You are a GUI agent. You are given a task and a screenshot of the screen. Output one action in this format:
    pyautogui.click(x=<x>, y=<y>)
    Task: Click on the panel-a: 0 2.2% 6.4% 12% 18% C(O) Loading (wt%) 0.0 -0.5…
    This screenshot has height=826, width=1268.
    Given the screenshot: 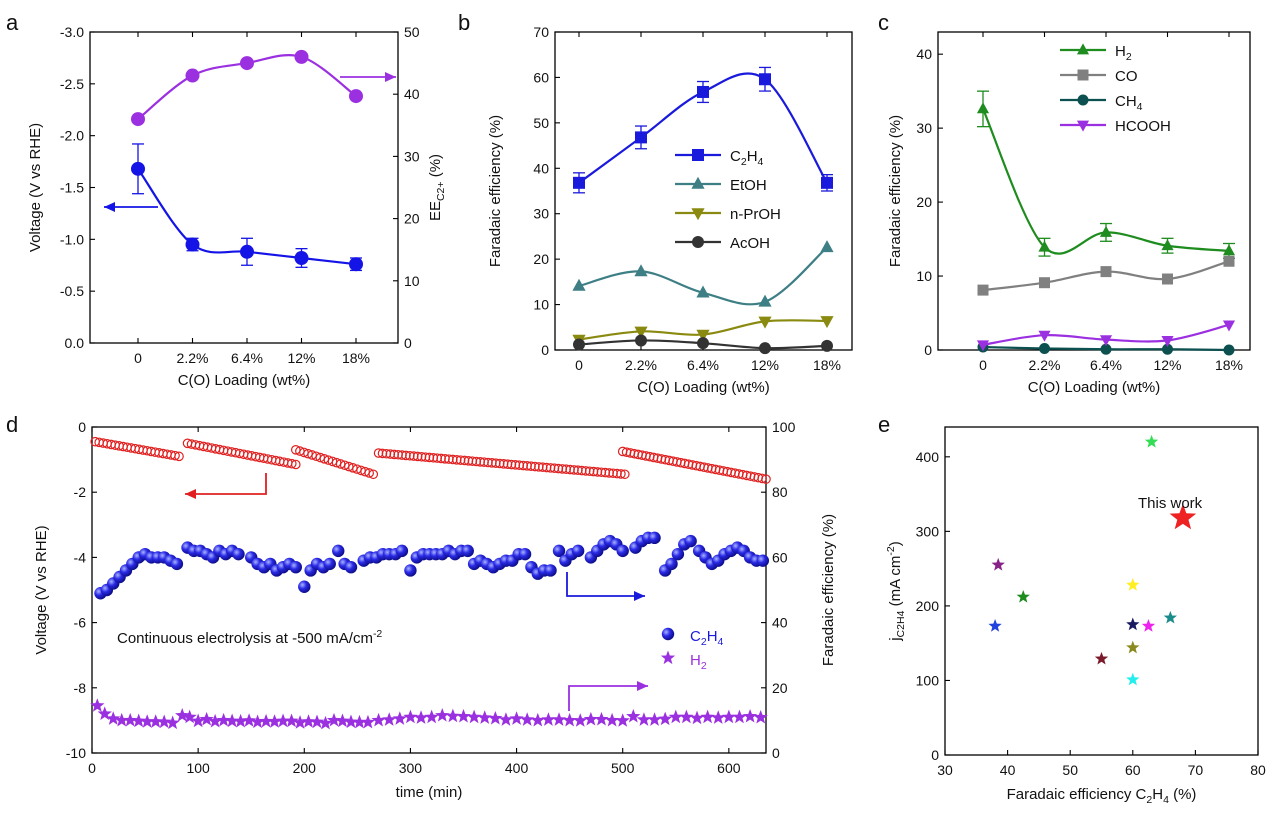 What is the action you would take?
    pyautogui.click(x=237, y=206)
    